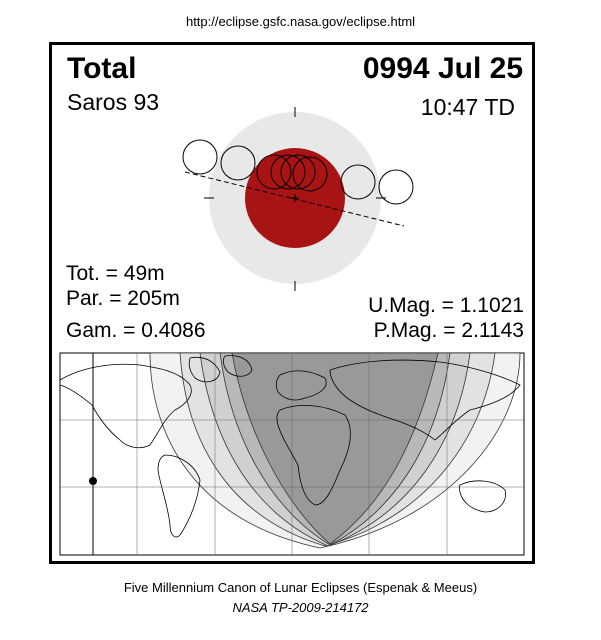 This screenshot has width=601, height=640. Describe the element at coordinates (123, 298) in the screenshot. I see `partial-duration: Par. = 205m` at that location.